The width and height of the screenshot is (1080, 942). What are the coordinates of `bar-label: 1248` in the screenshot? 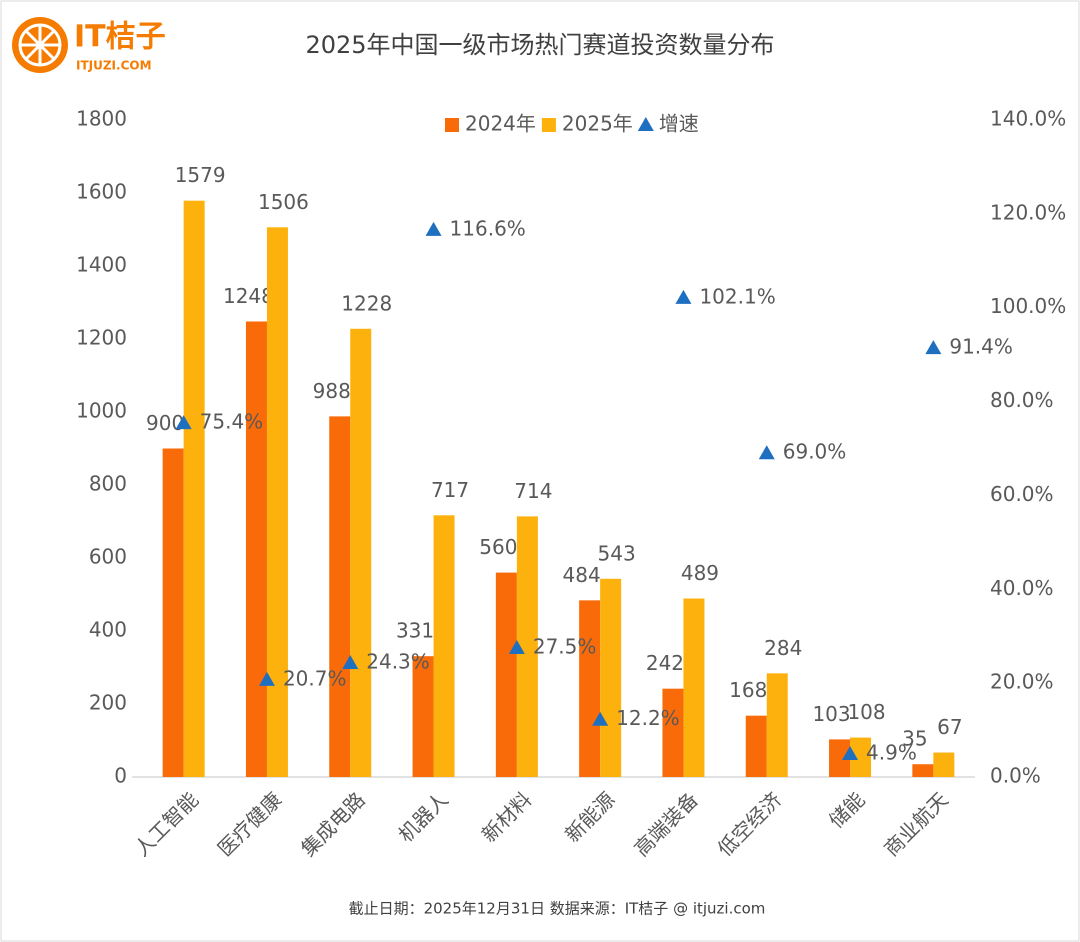 It's located at (248, 296).